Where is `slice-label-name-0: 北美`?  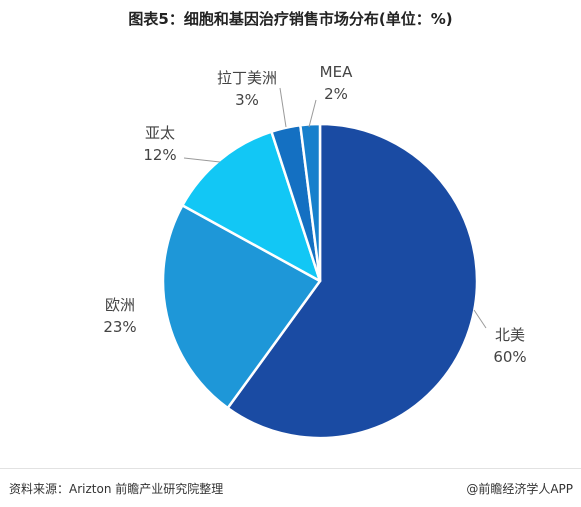
slice-label-name-0: 北美 is located at coordinates (510, 335).